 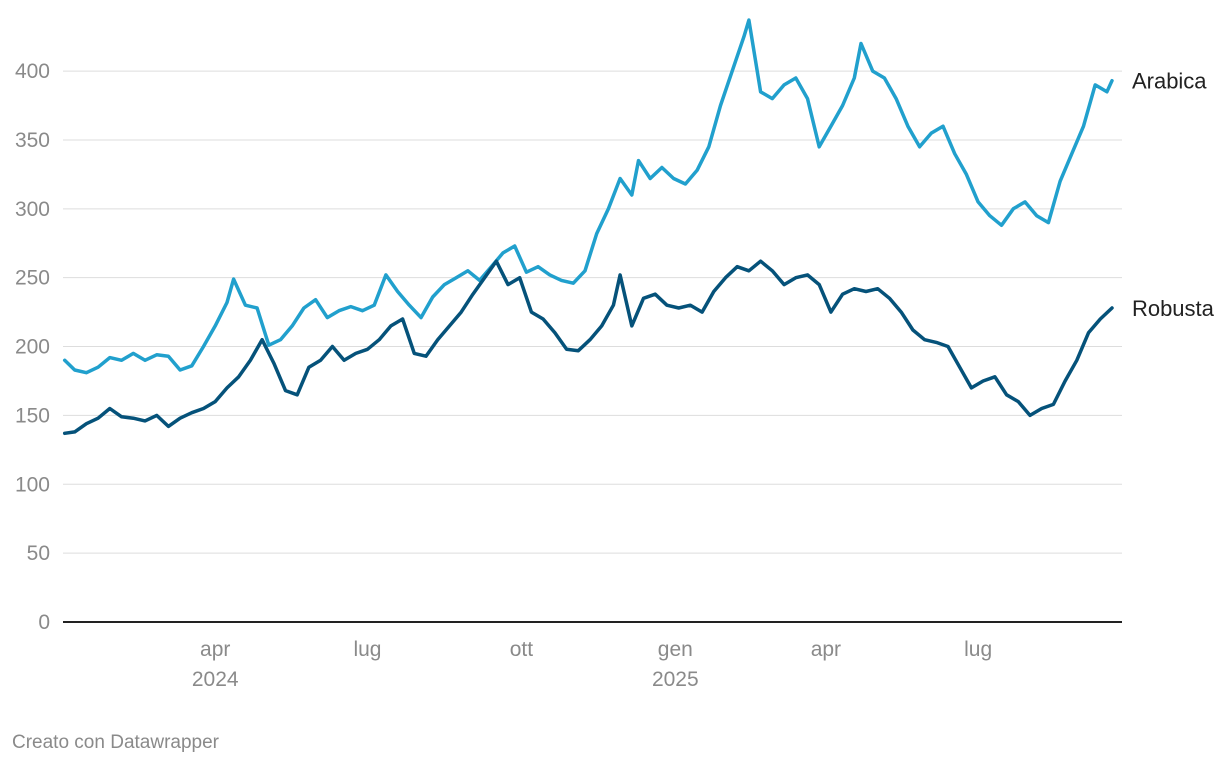 I want to click on y-tick-200: 200, so click(x=32, y=347).